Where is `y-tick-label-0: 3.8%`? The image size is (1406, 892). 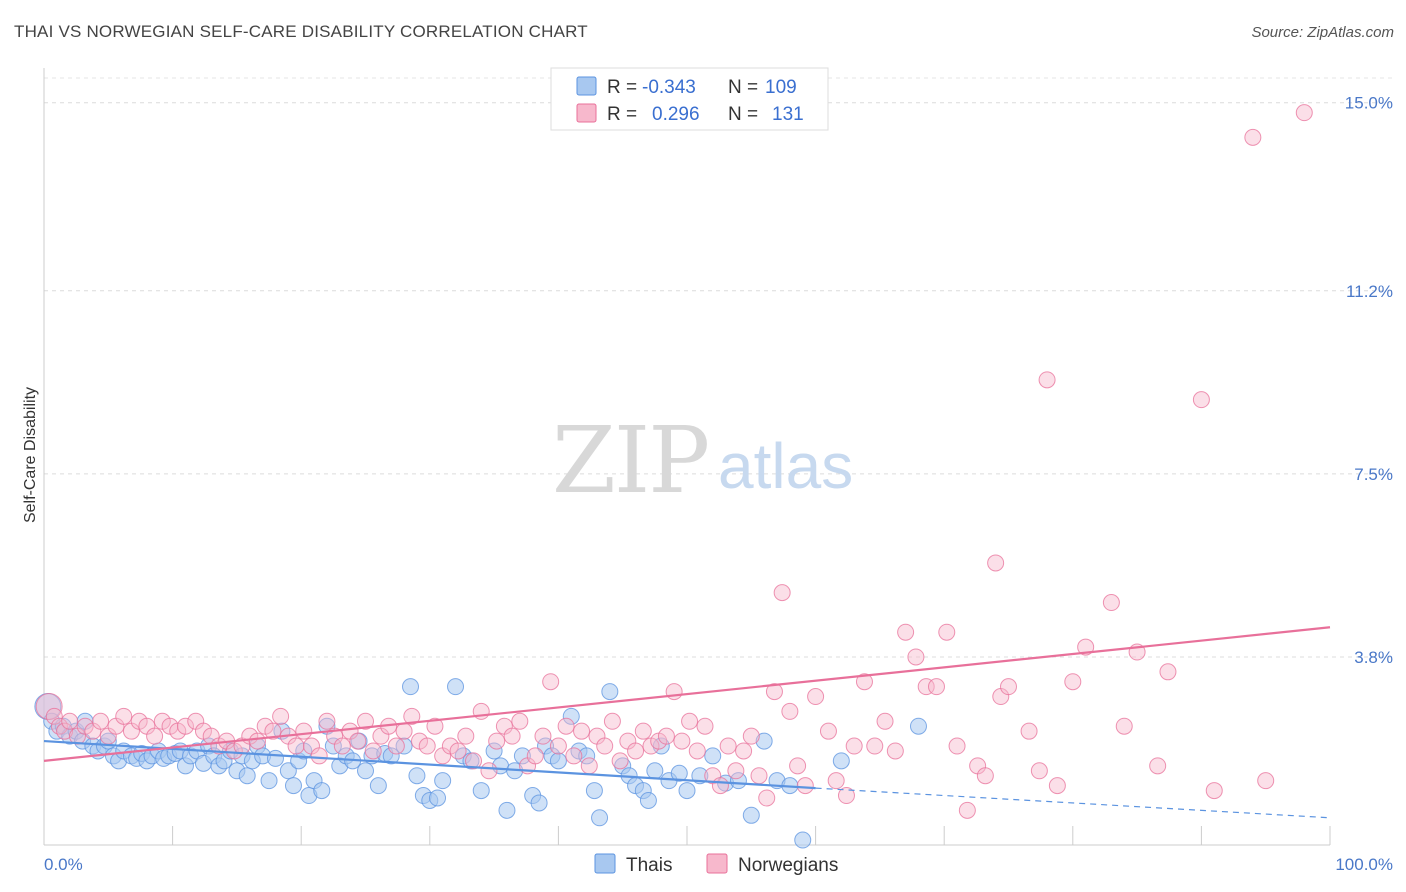
y-tick-label-0: 3.8% is located at coordinates (1373, 657).